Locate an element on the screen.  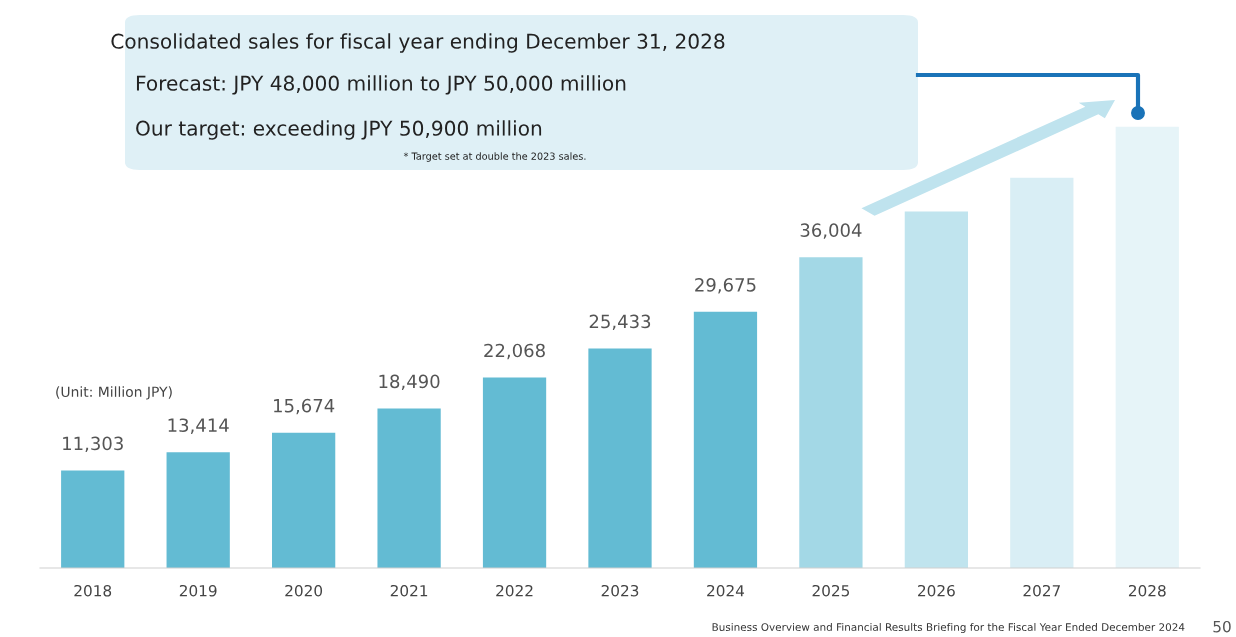
x-tick-label: 2026 is located at coordinates (936, 590).